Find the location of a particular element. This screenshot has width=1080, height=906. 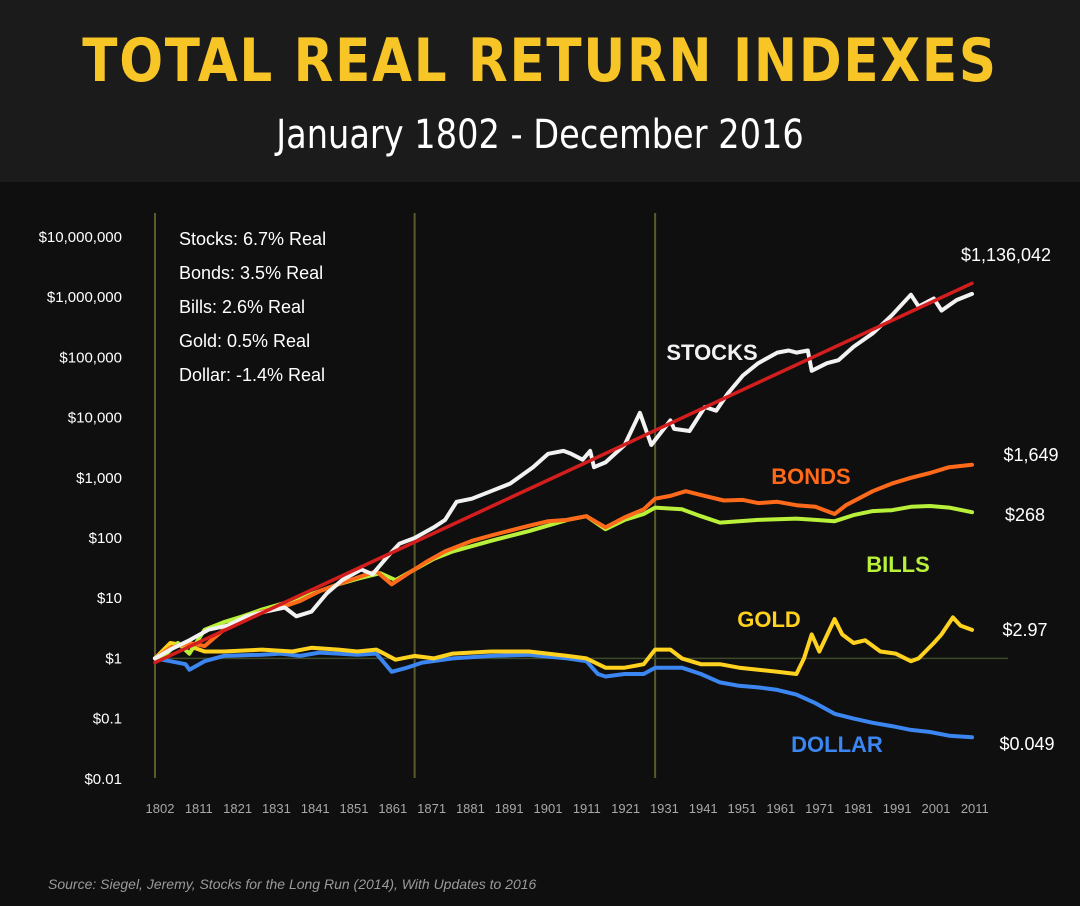

series-label-stocks: STOCKS is located at coordinates (711, 352).